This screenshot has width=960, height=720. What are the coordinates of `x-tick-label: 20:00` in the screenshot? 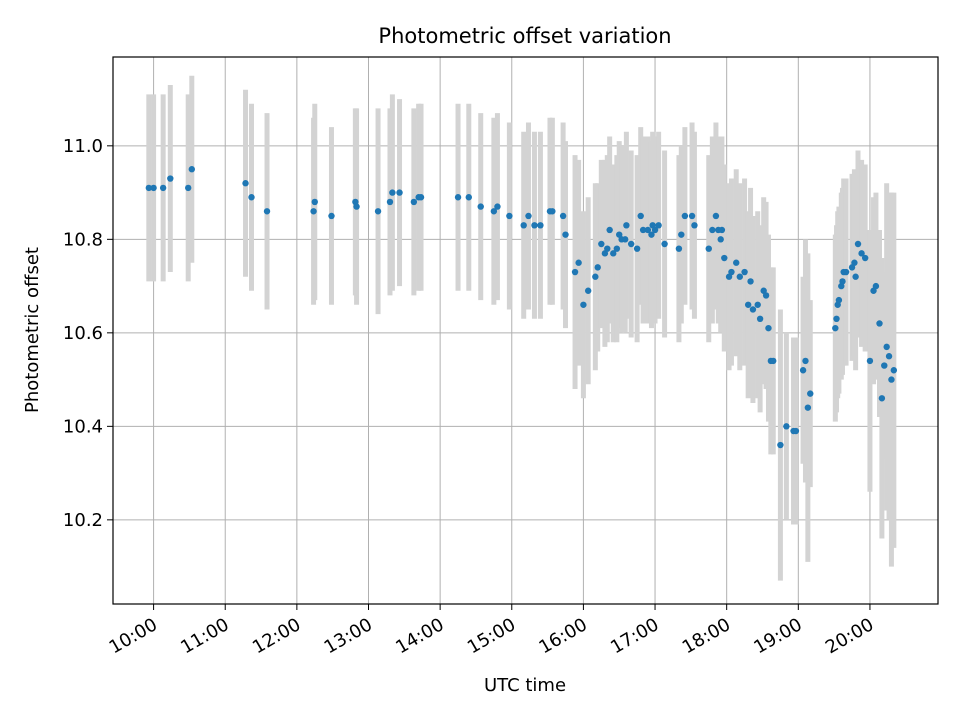 It's located at (849, 636).